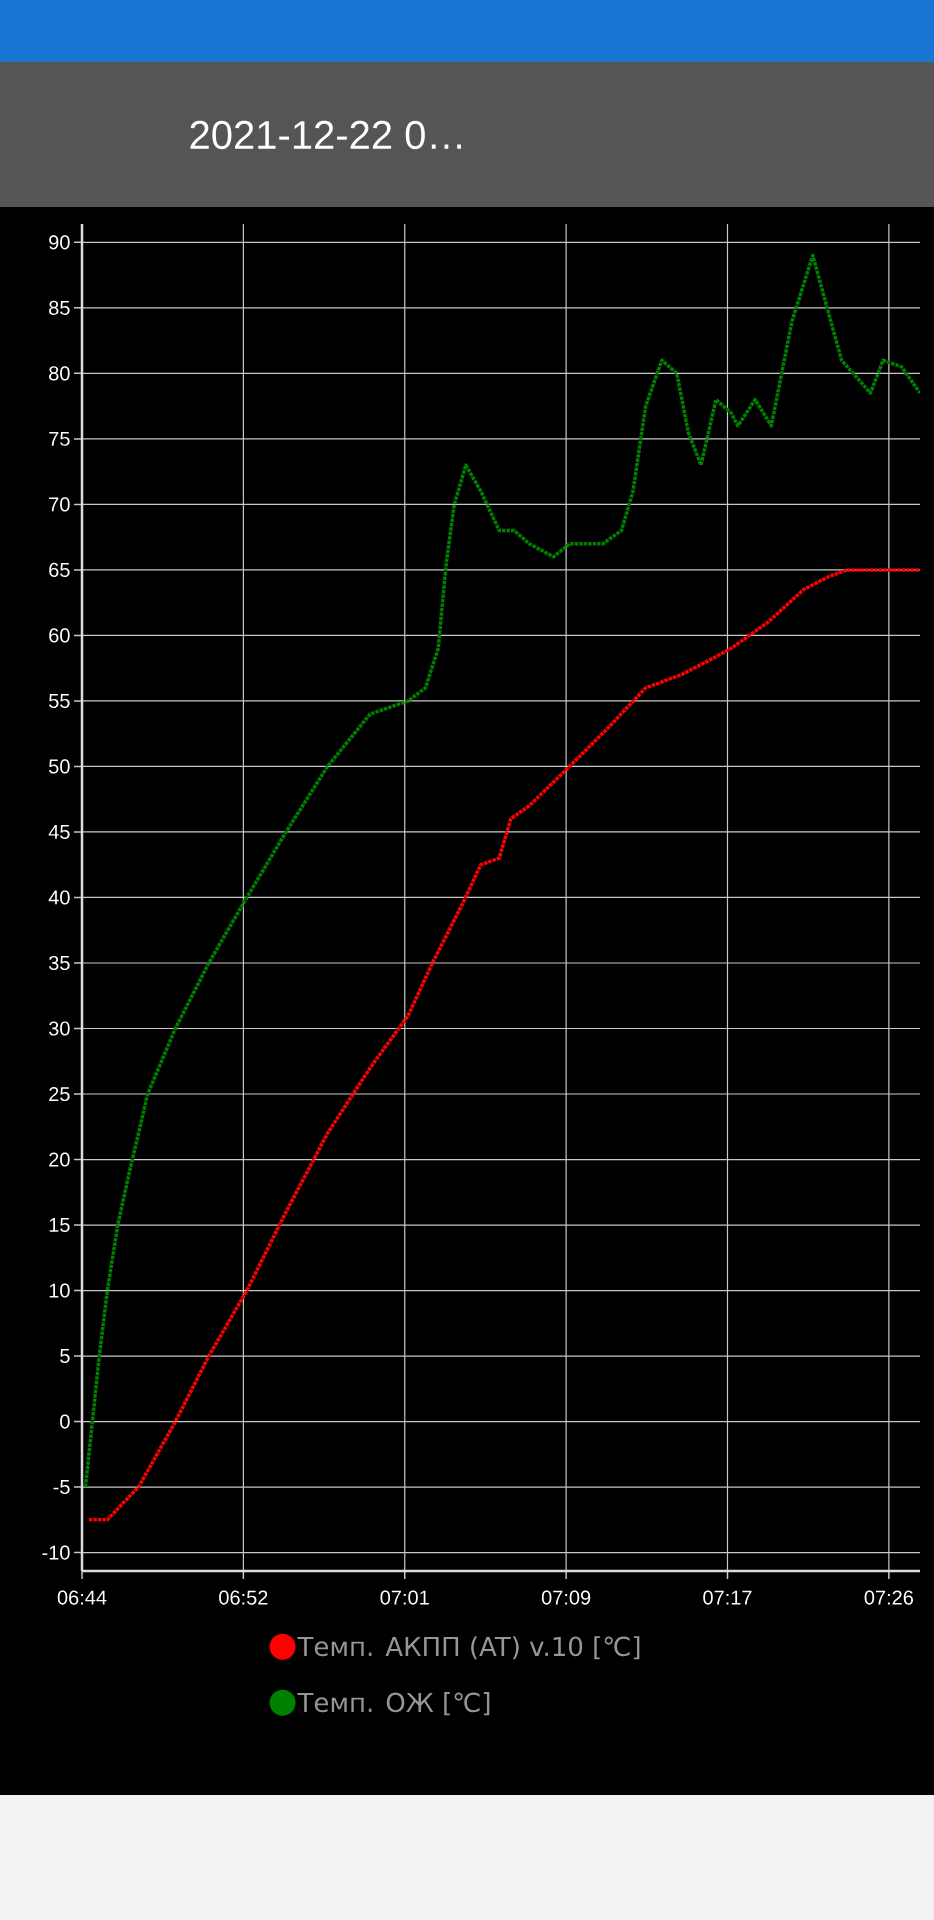 Image resolution: width=934 pixels, height=1920 pixels. What do you see at coordinates (59, 1290) in the screenshot?
I see `y-tick-label: 10` at bounding box center [59, 1290].